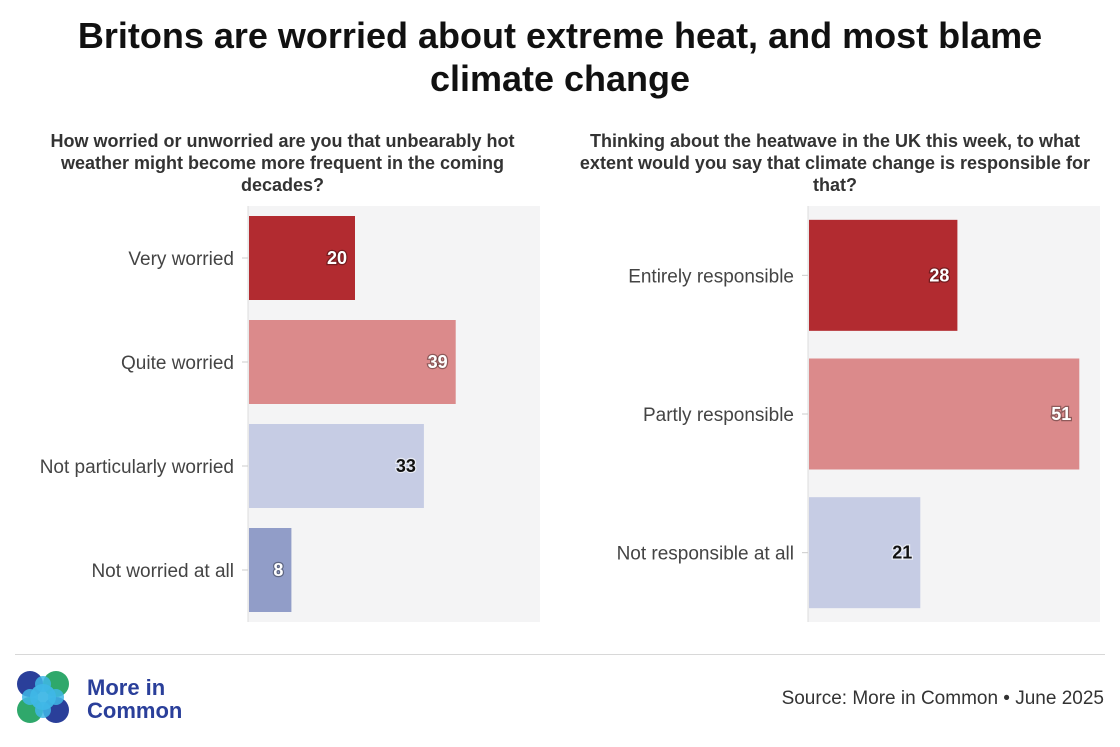 The image size is (1120, 747). What do you see at coordinates (337, 258) in the screenshot?
I see `value-label-very-worried: 20` at bounding box center [337, 258].